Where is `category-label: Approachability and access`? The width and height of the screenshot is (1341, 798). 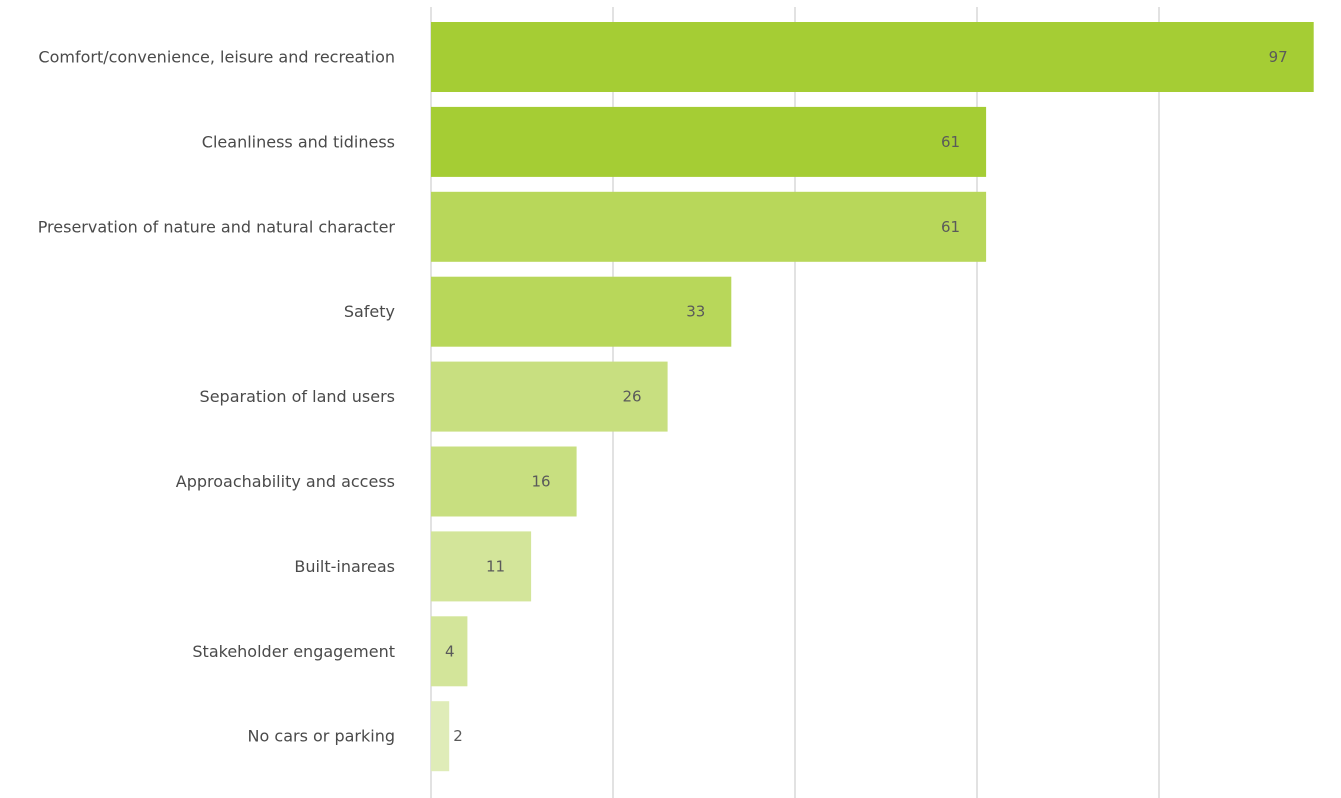 category-label: Approachability and access is located at coordinates (285, 481).